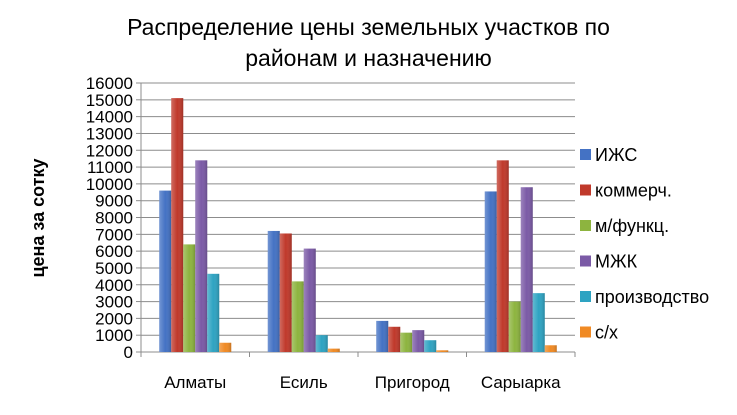 The width and height of the screenshot is (737, 415). Describe the element at coordinates (616, 262) in the screenshot. I see `legend-label: МЖК` at that location.